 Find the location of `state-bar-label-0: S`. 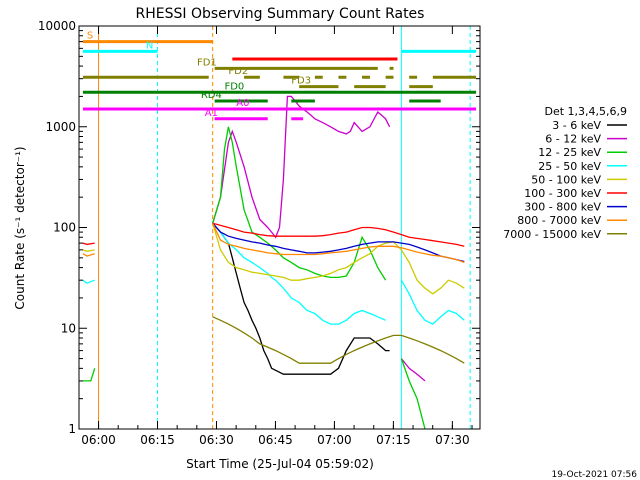

state-bar-label-0: S is located at coordinates (90, 36).